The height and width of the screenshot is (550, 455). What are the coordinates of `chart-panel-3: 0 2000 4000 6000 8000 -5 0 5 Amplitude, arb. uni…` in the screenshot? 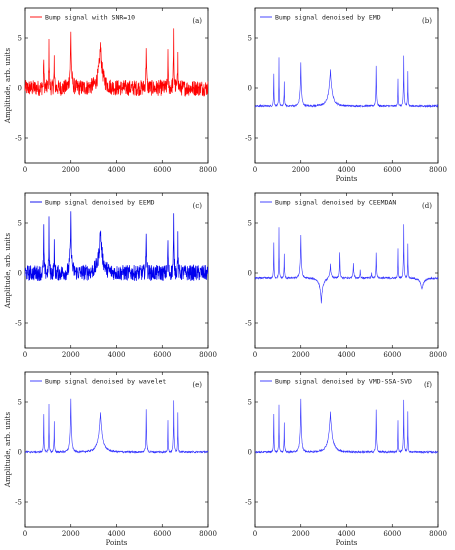 It's located at (110, 275).